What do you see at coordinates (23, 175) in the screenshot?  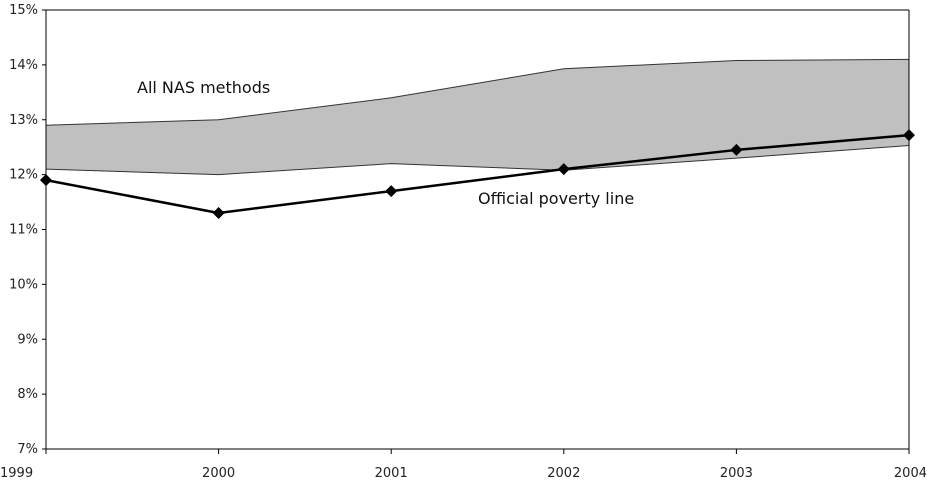 I see `y-tick-label: 12%` at bounding box center [23, 175].